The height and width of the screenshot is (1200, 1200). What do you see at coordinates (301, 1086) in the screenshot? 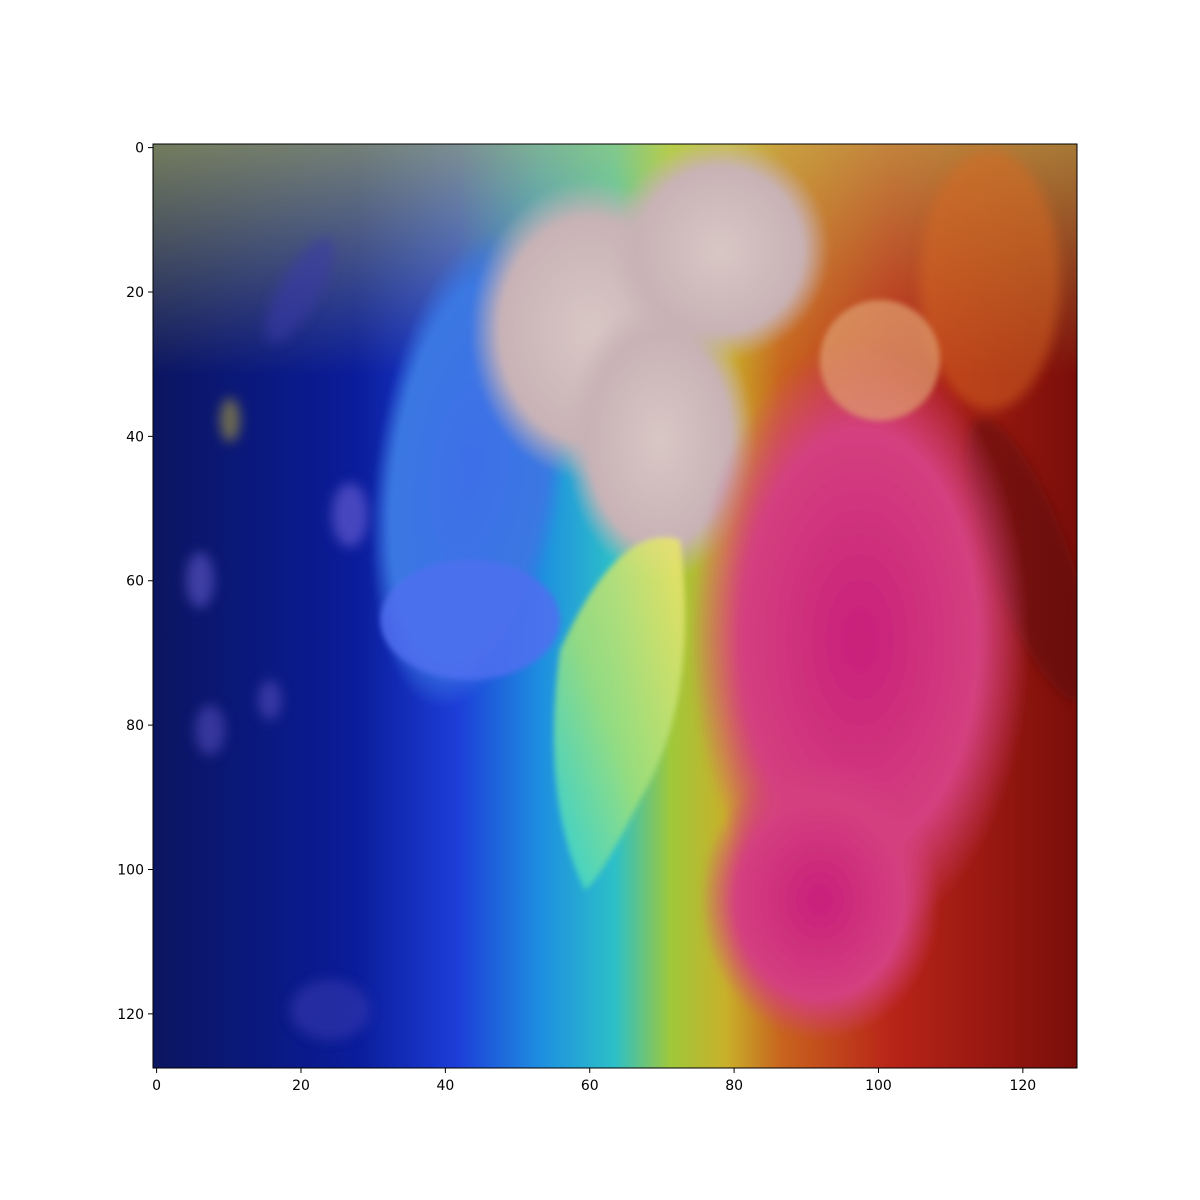
I see `x-tick-label: 20` at bounding box center [301, 1086].